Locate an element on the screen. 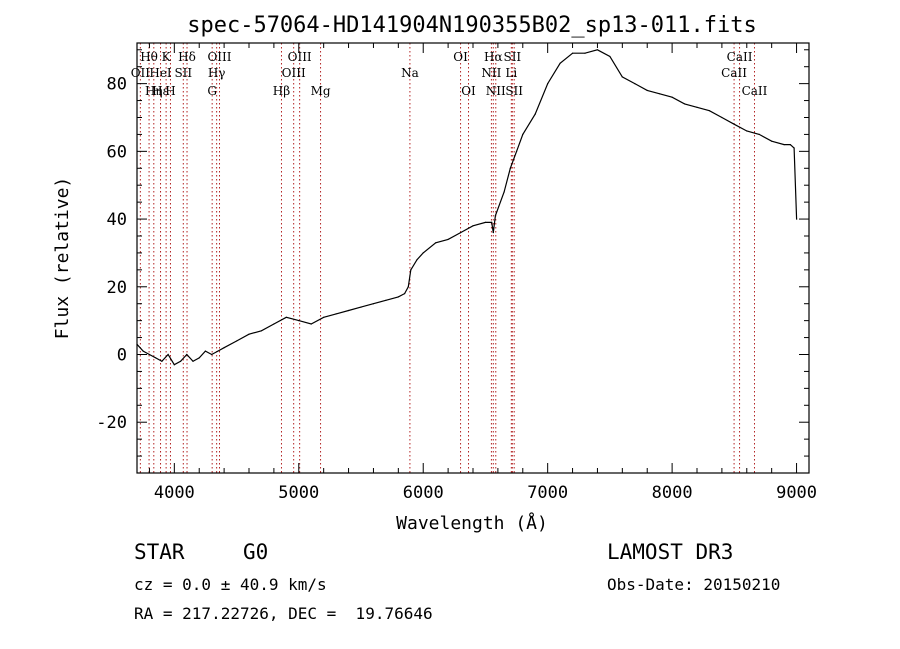 The height and width of the screenshot is (649, 900). x-tick-label-5: 9000 is located at coordinates (796, 493).